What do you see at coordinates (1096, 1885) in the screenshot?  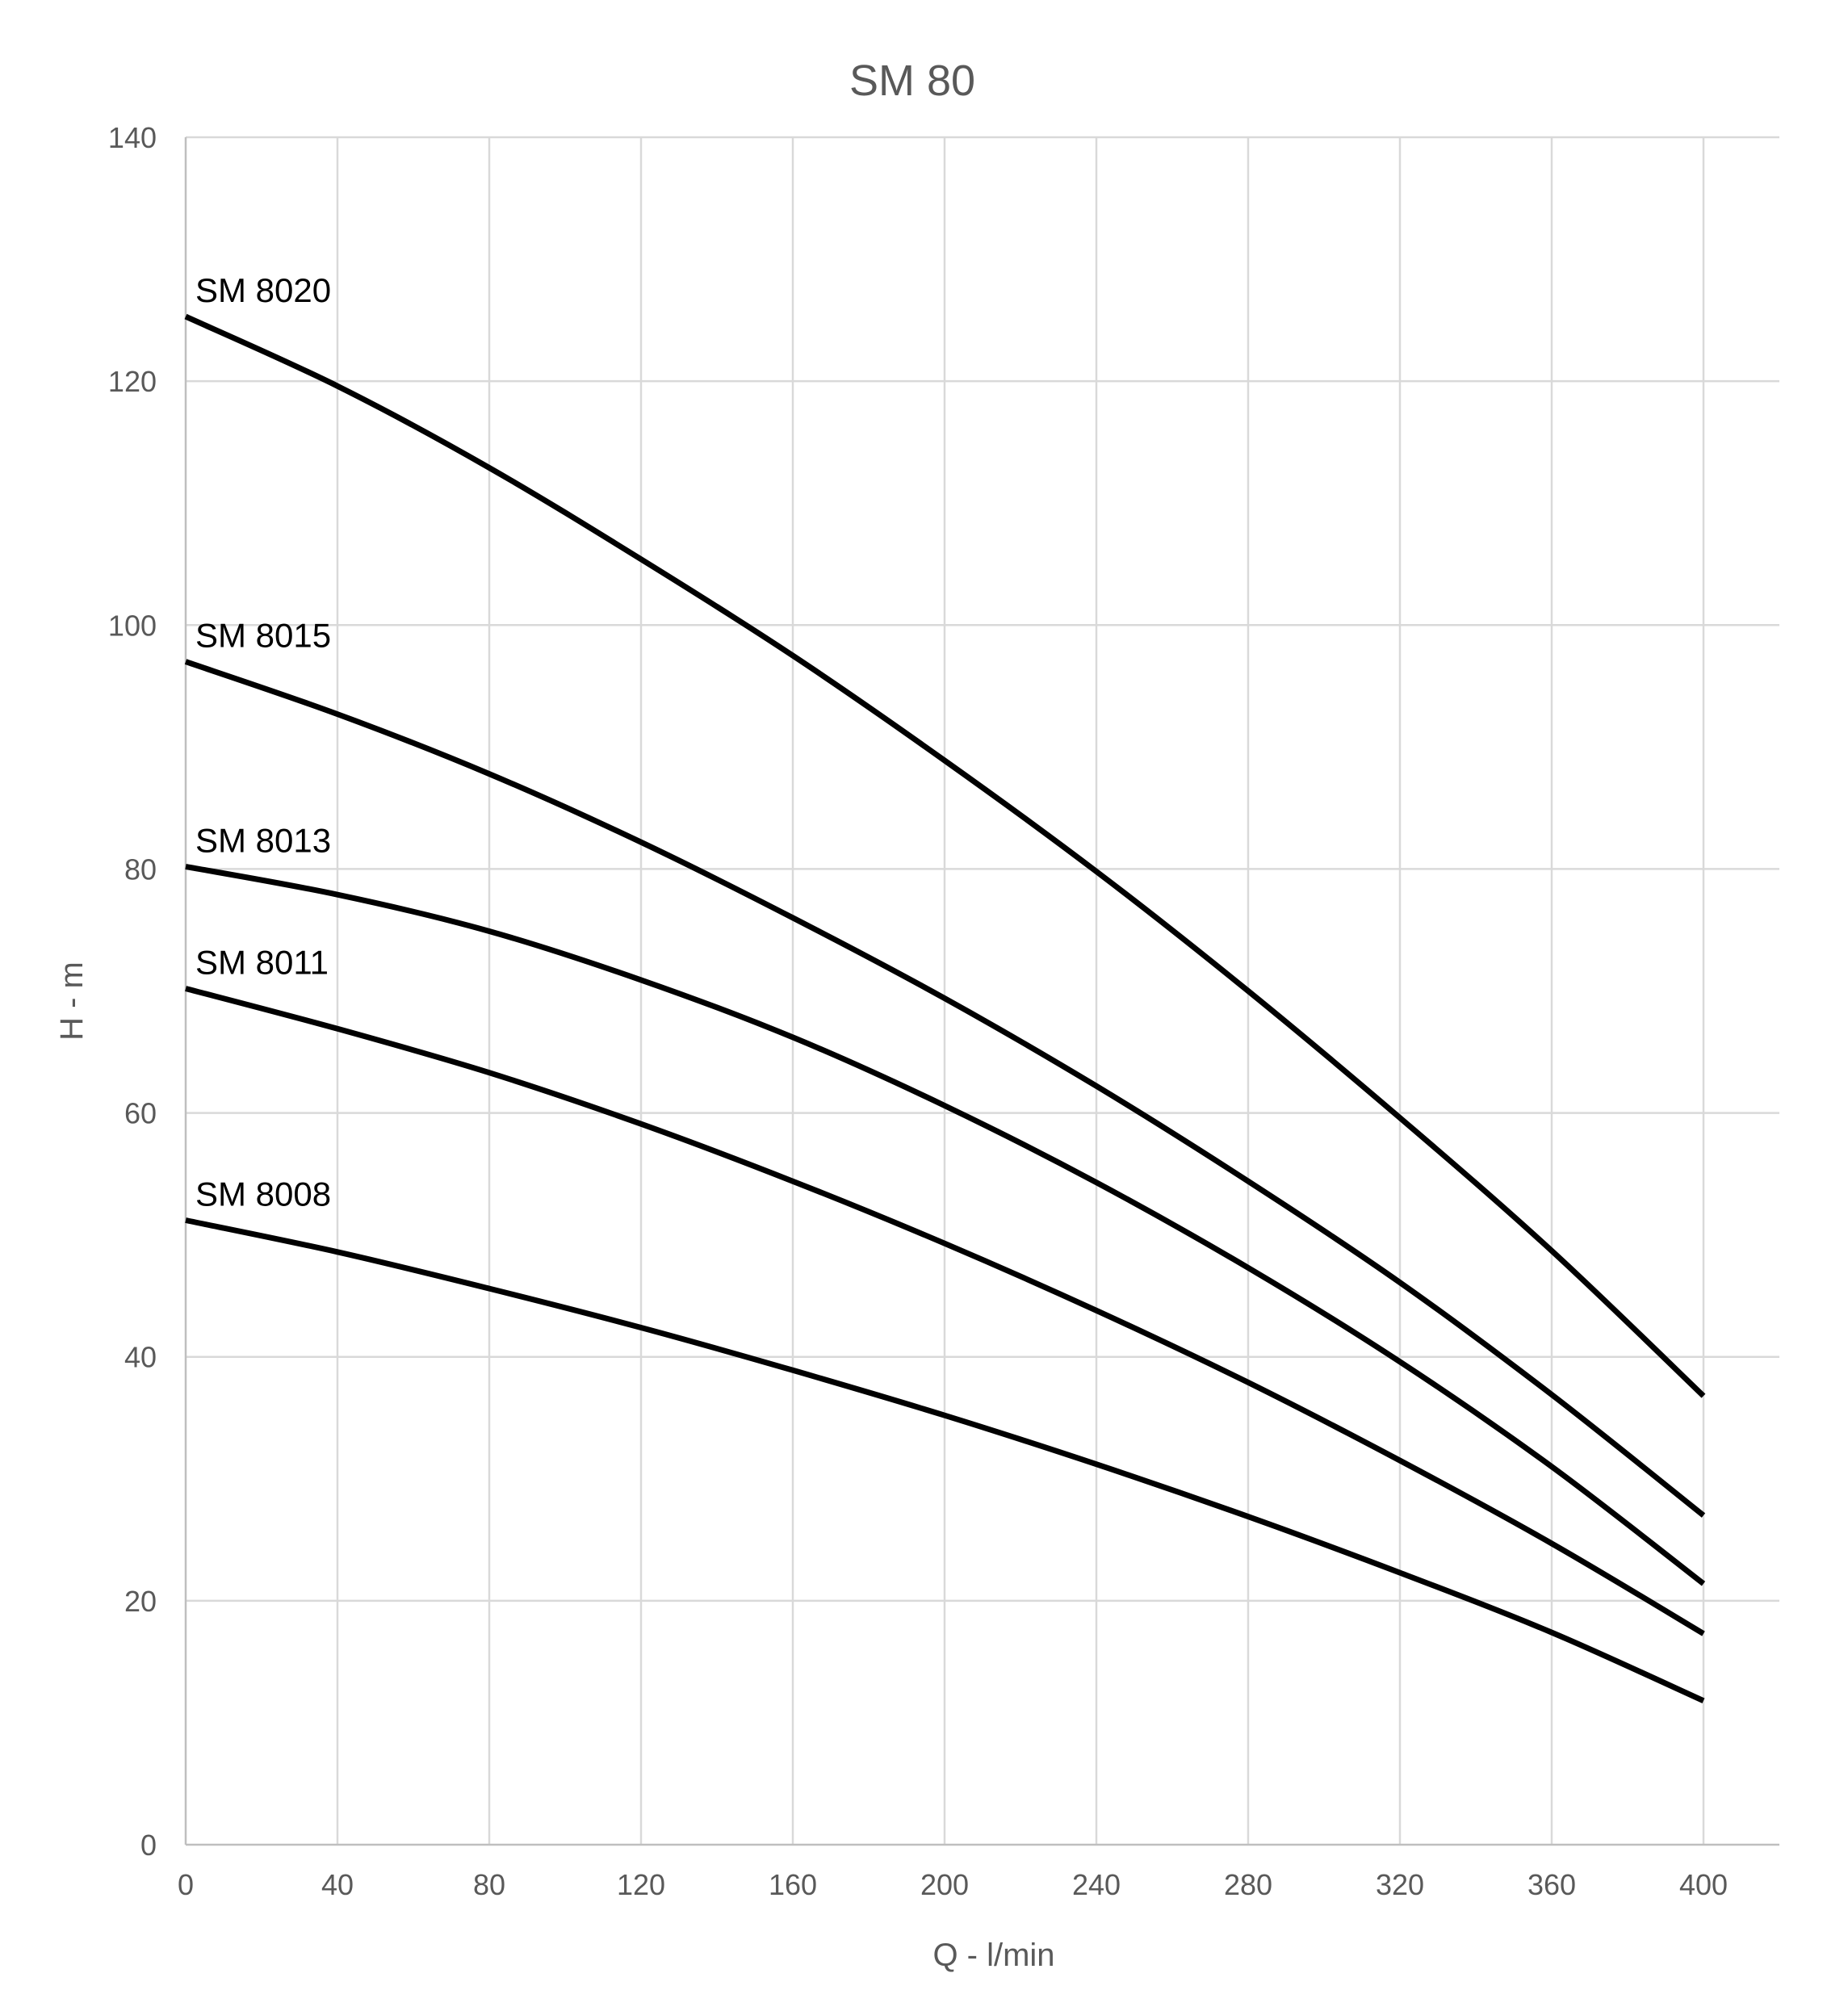 I see `x-tick-label-240: 240` at bounding box center [1096, 1885].